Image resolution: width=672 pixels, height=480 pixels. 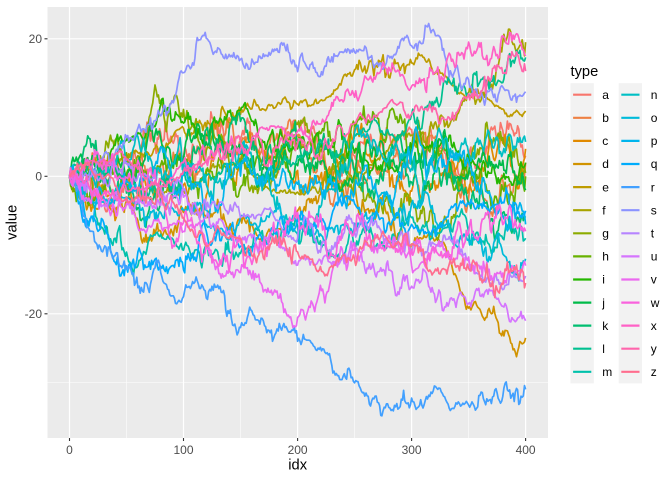 What do you see at coordinates (654, 118) in the screenshot?
I see `svg-text: o` at bounding box center [654, 118].